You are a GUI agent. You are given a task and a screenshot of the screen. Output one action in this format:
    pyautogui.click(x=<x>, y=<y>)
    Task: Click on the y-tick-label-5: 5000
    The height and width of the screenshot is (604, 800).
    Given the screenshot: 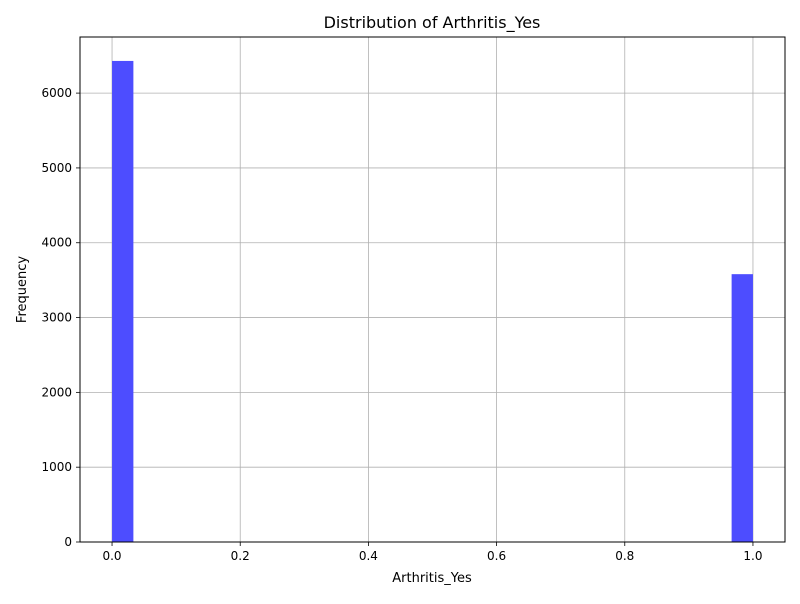 What is the action you would take?
    pyautogui.click(x=56, y=168)
    